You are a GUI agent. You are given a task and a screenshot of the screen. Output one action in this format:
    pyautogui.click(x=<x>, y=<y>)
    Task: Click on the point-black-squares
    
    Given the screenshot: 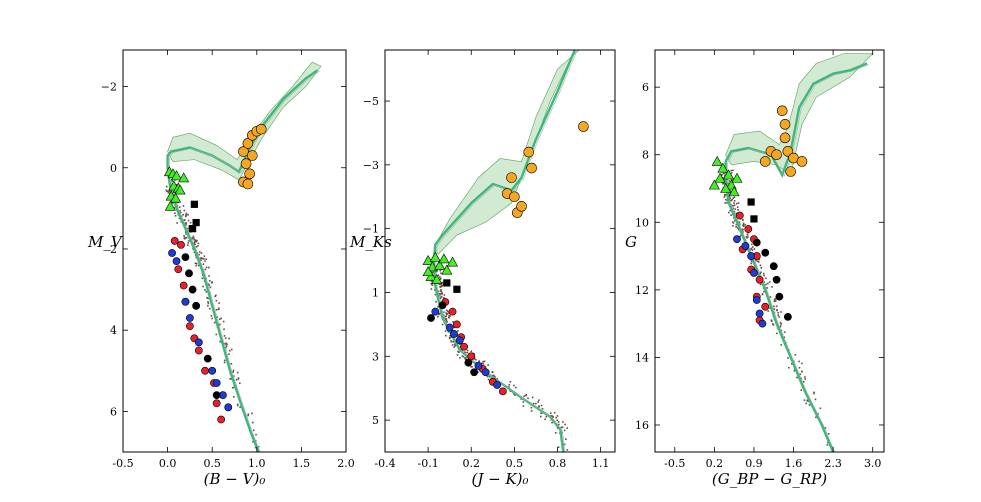 What is the action you would take?
    pyautogui.click(x=457, y=289)
    